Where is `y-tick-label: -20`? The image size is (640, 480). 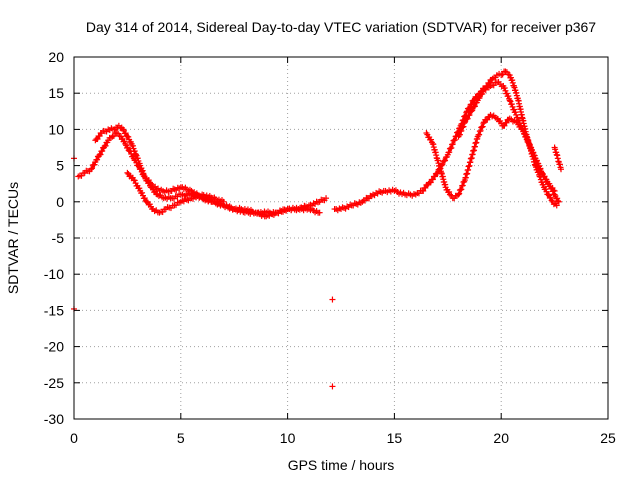
y-tick-label: -20 is located at coordinates (54, 347).